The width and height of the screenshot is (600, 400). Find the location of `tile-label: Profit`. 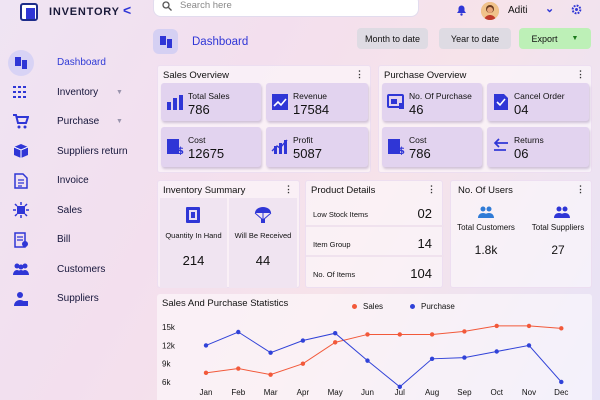

tile-label: Profit is located at coordinates (303, 140).